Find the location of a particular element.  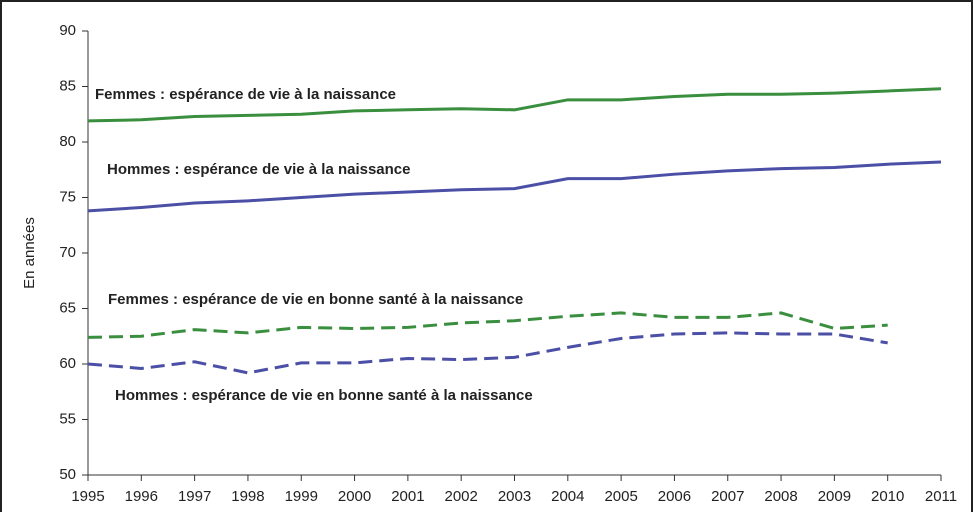

series-label: Hommes : espérance de vie à la naissance is located at coordinates (259, 169).